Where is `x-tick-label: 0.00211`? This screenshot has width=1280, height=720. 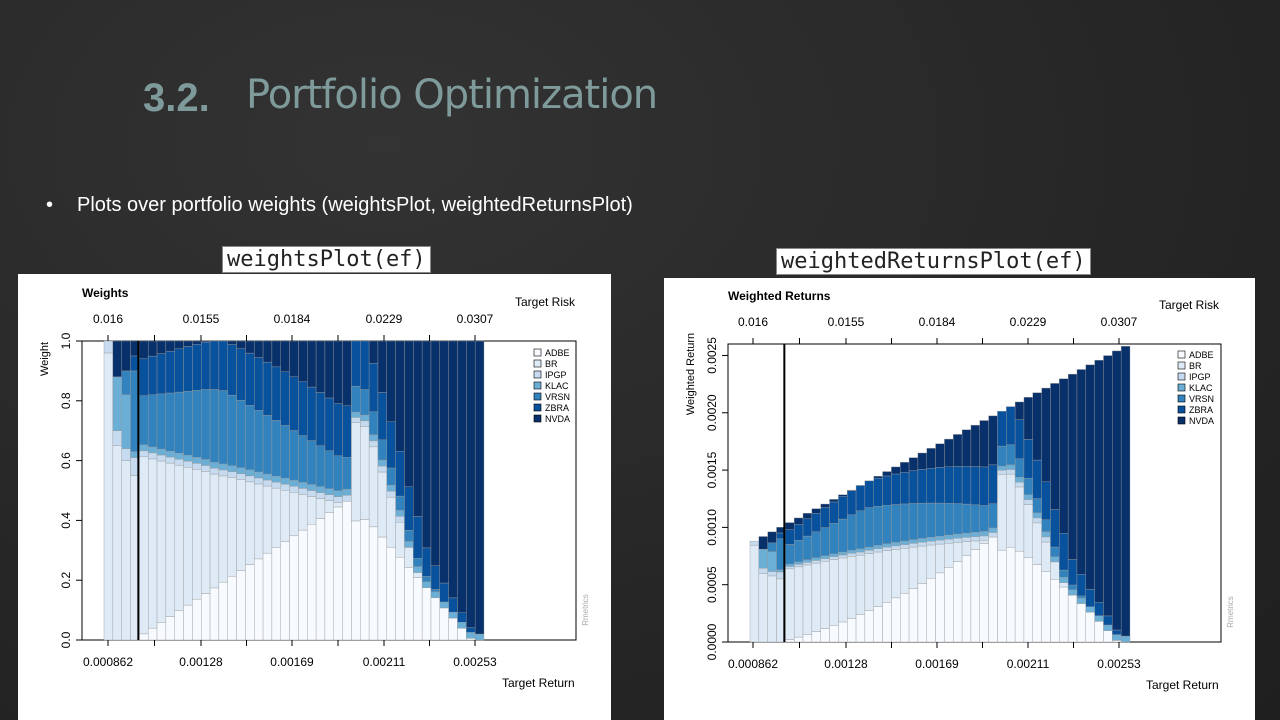 x-tick-label: 0.00211 is located at coordinates (384, 662).